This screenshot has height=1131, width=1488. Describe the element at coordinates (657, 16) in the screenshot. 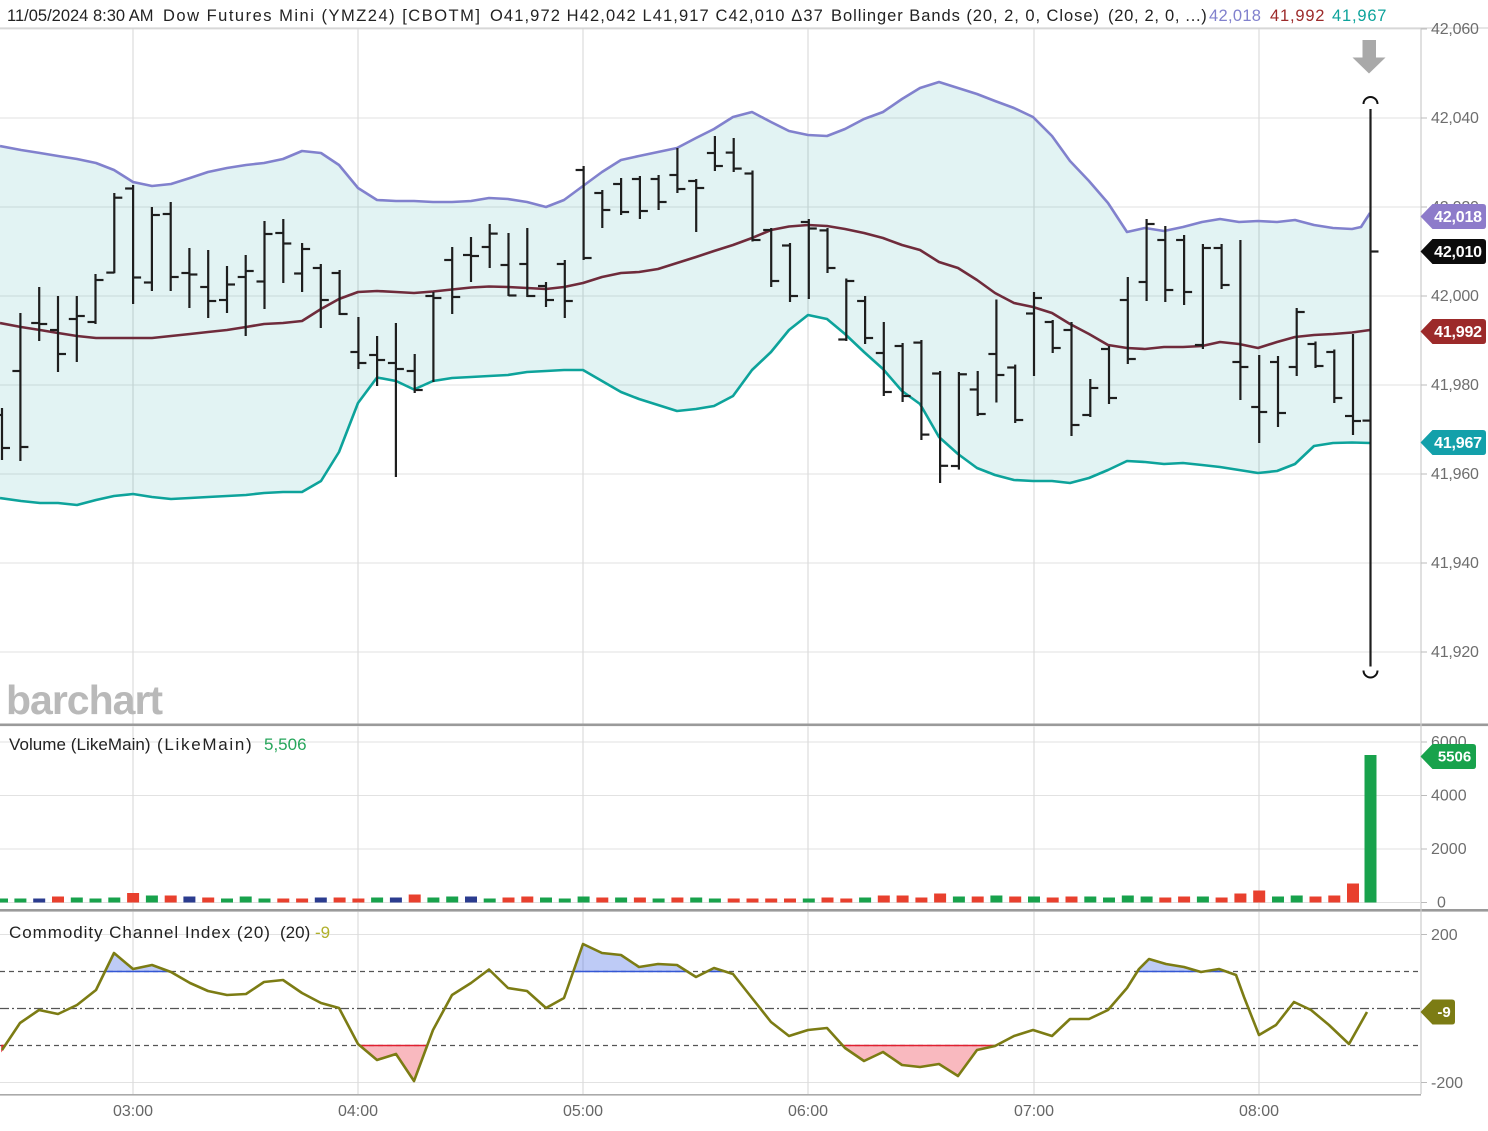

I see `svg-text:O41,972 H42,042 L41,917 C42,01: O41,972 H42,042 L41,917 C42,010 Δ37` at that location.